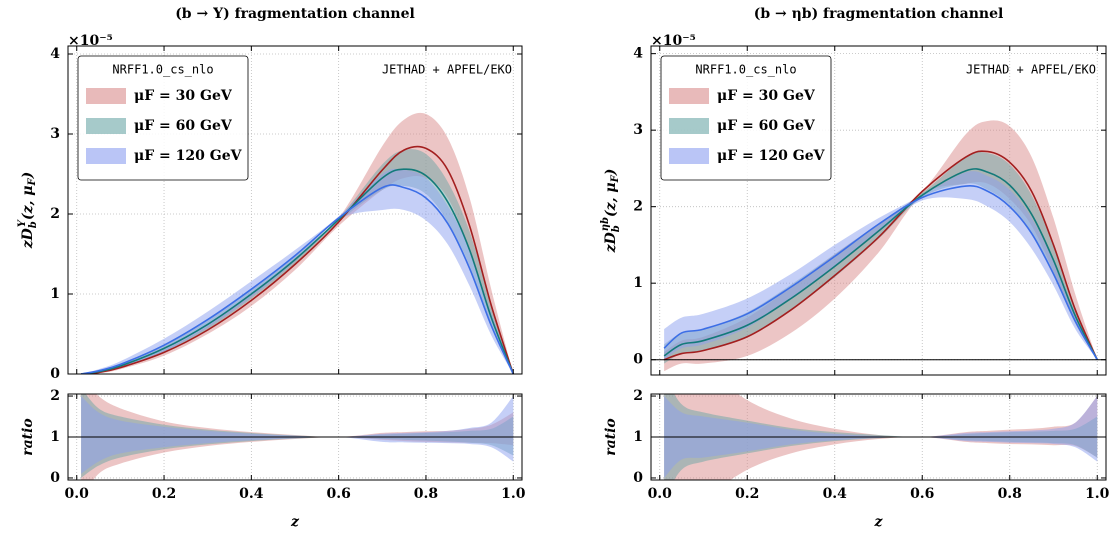 The width and height of the screenshot is (1116, 538). I want to click on y-axis-label-part: ηb, so click(605, 224).